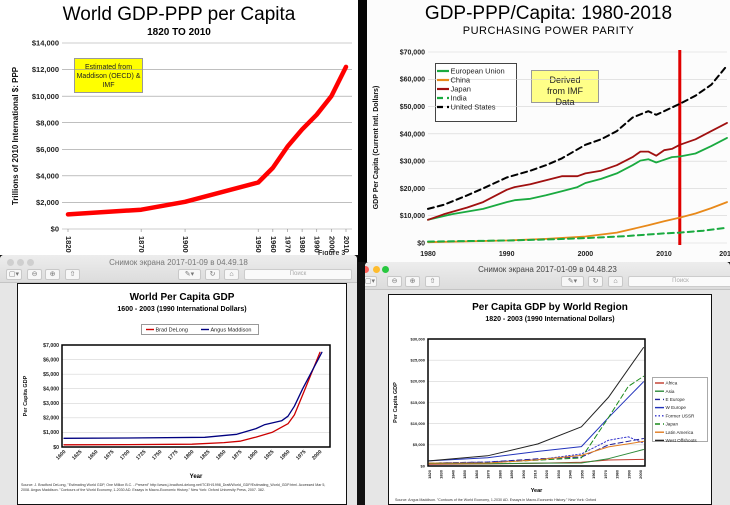 The height and width of the screenshot is (505, 730). What do you see at coordinates (182, 297) in the screenshot?
I see `chart3-title: World Per Capita GDP` at bounding box center [182, 297].